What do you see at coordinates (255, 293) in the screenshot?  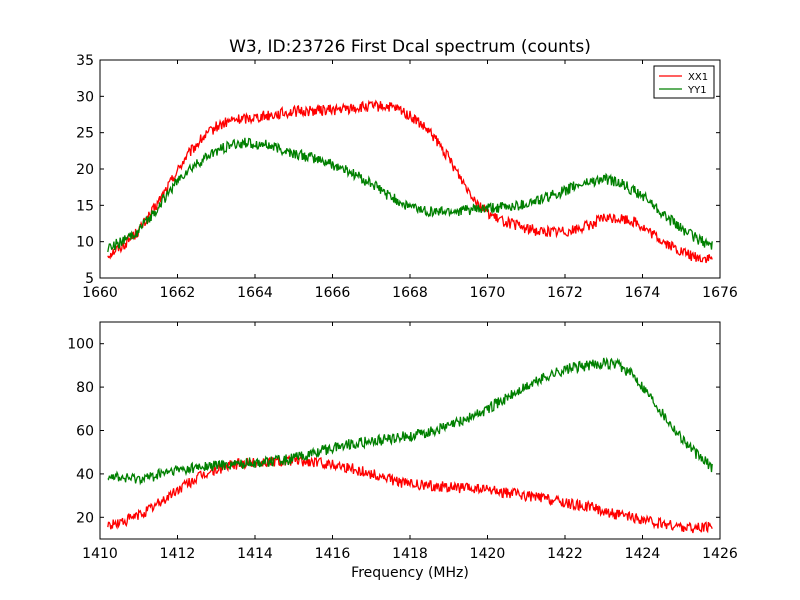 I see `x-tick-label: 1664` at bounding box center [255, 293].